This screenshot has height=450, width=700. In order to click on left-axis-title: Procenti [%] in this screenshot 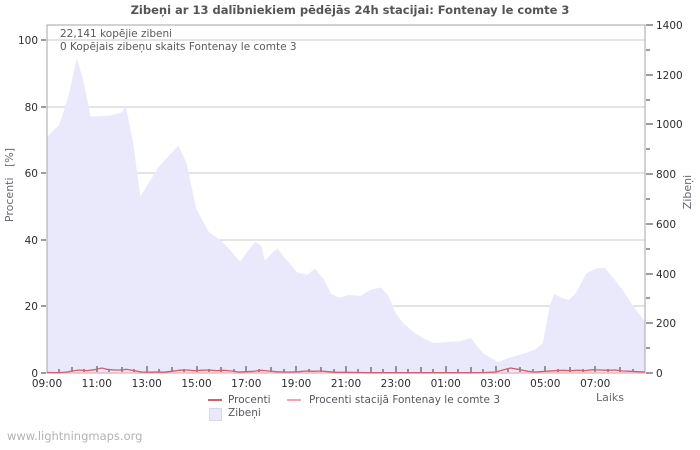, I will do `click(9, 185)`.